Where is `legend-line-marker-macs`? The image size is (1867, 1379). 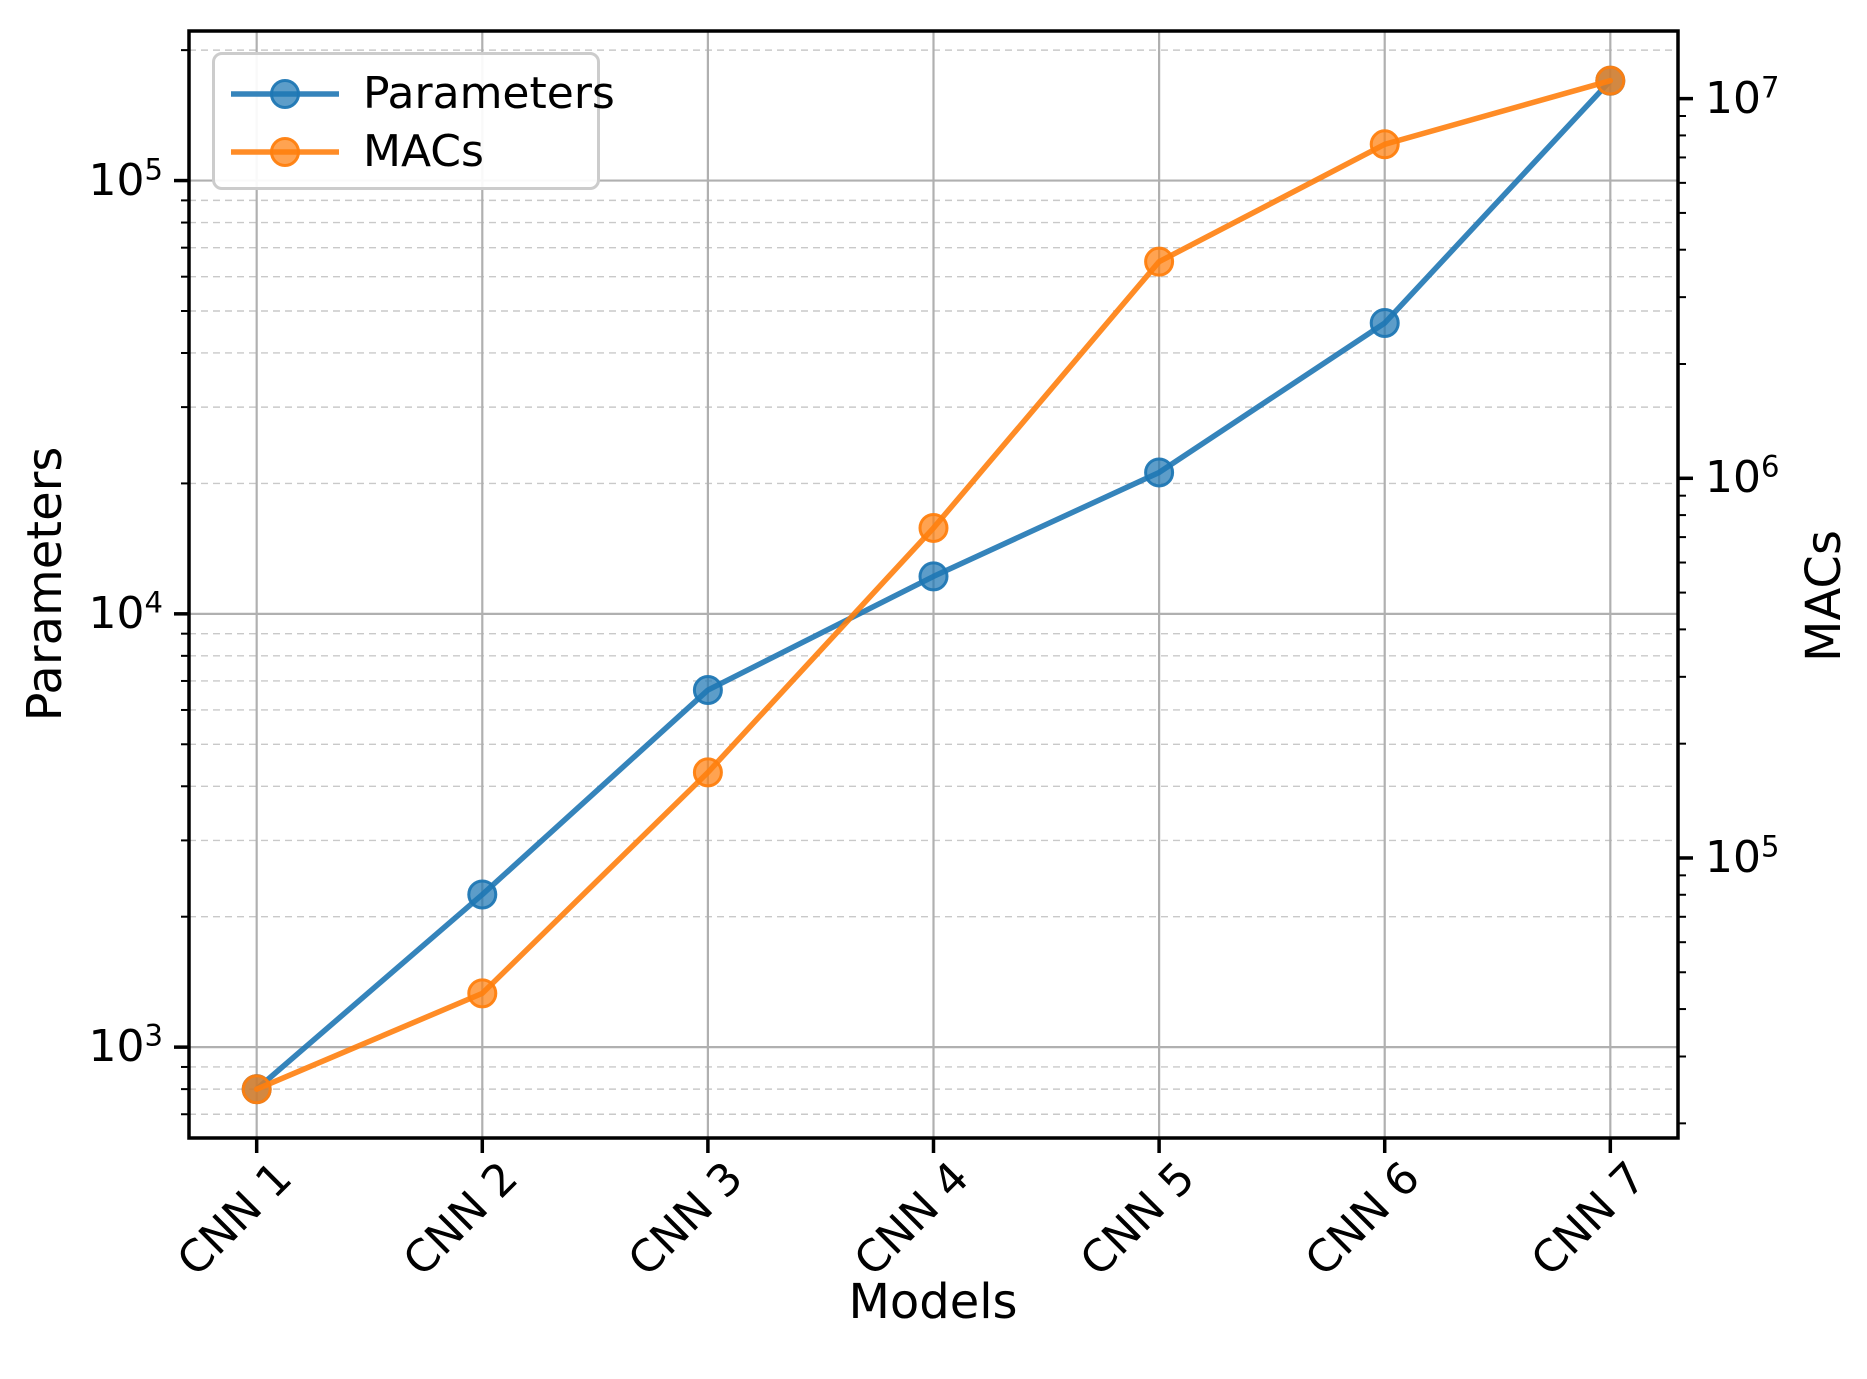
legend-line-marker-macs is located at coordinates (285, 152).